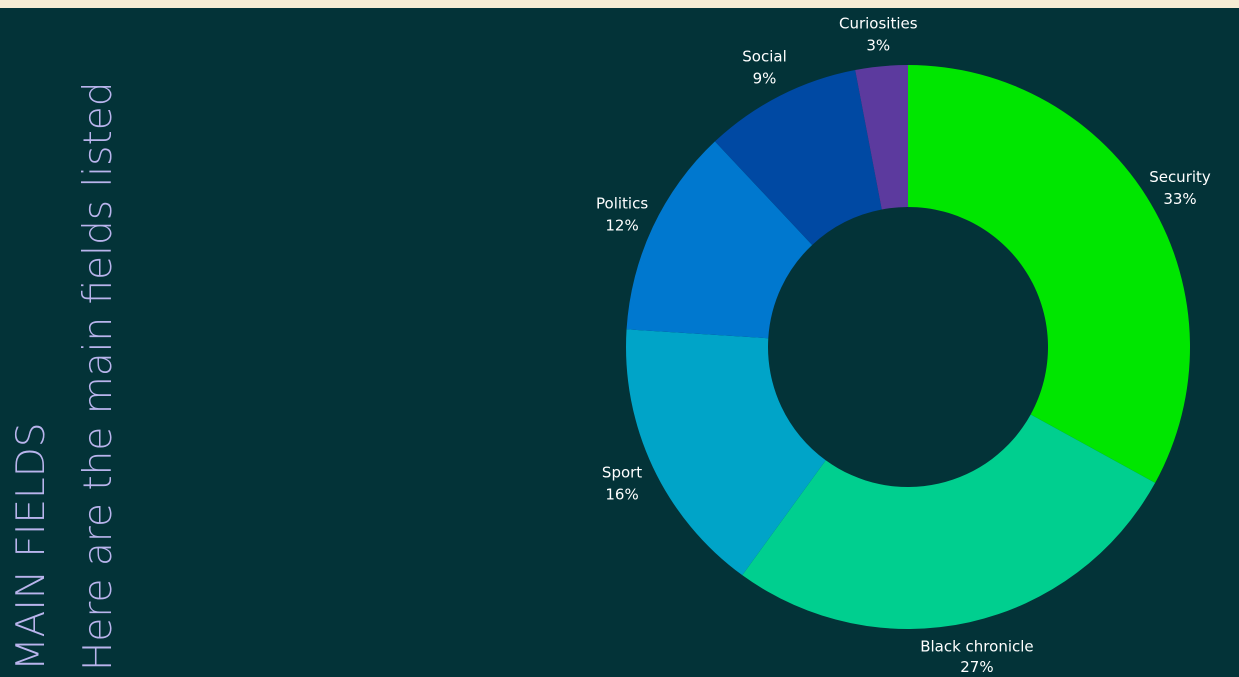 The image size is (1239, 677). Describe the element at coordinates (1180, 177) in the screenshot. I see `slice-label: Security` at that location.